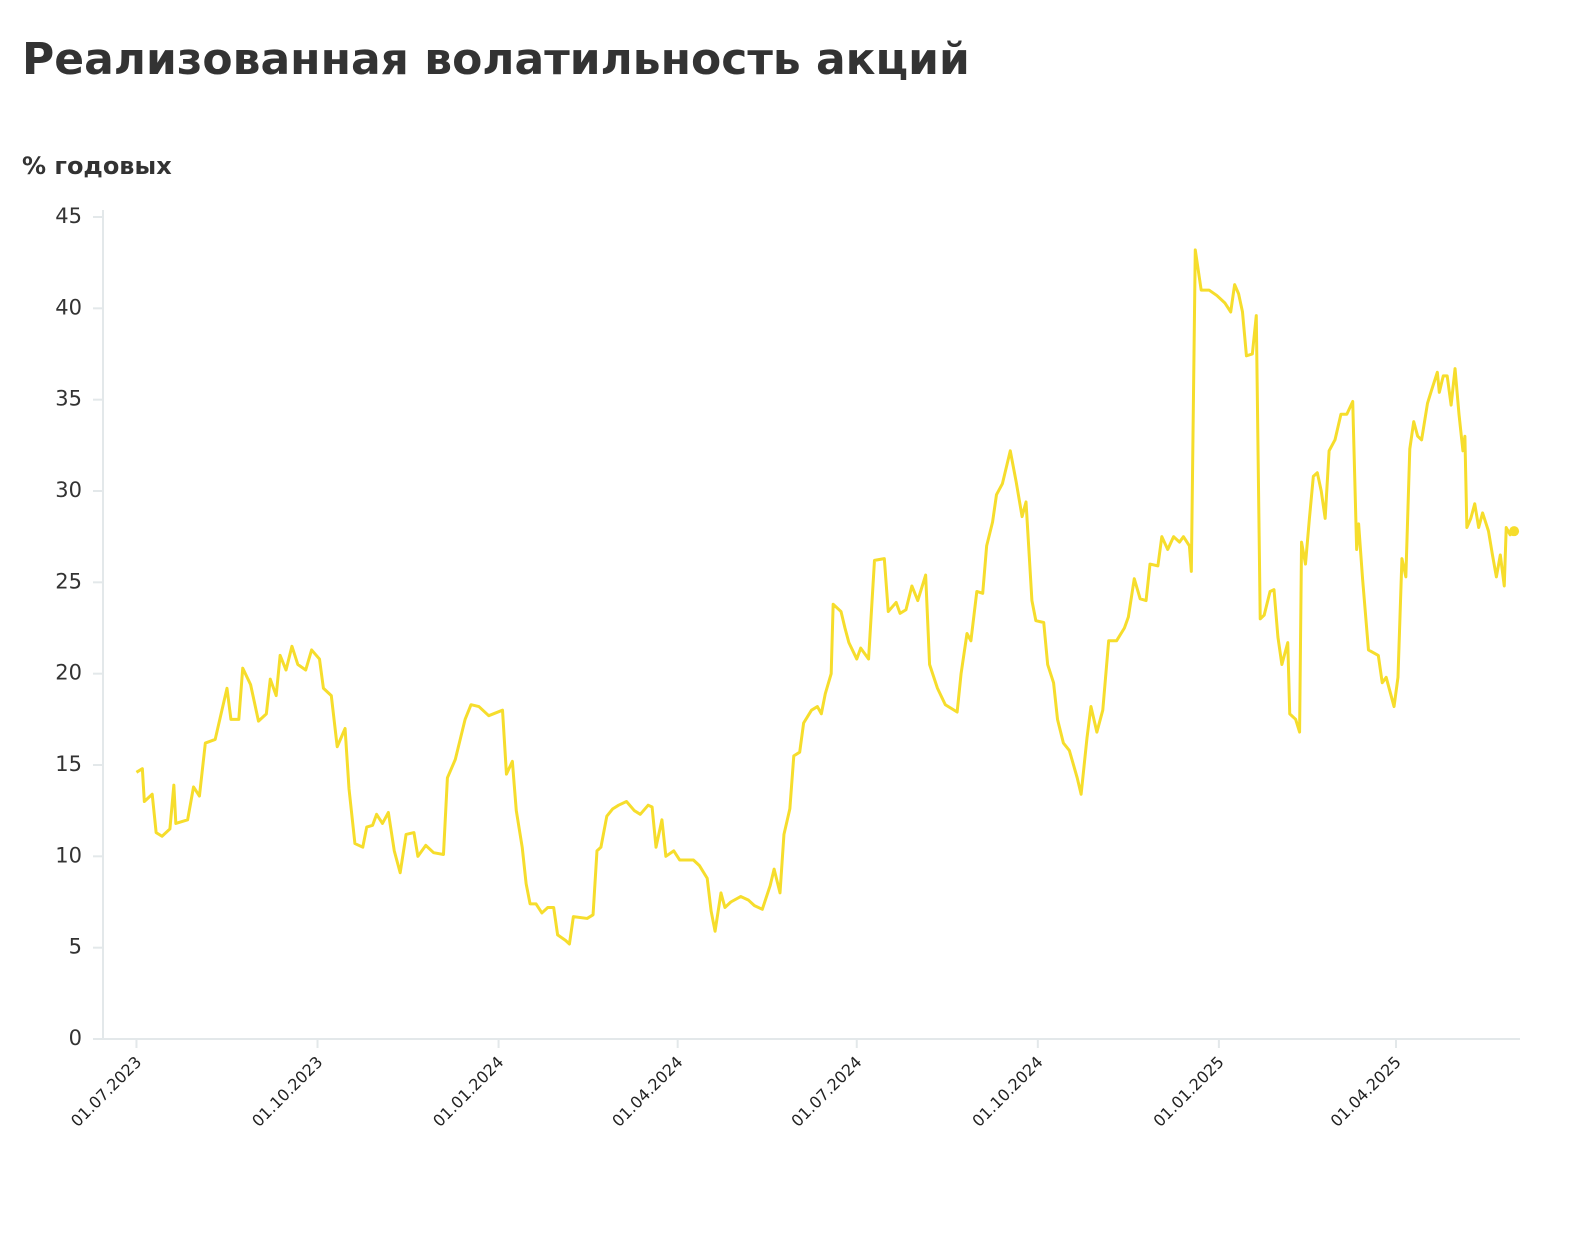 The image size is (1588, 1250). What do you see at coordinates (68, 581) in the screenshot?
I see `y-tick-label: 25` at bounding box center [68, 581].